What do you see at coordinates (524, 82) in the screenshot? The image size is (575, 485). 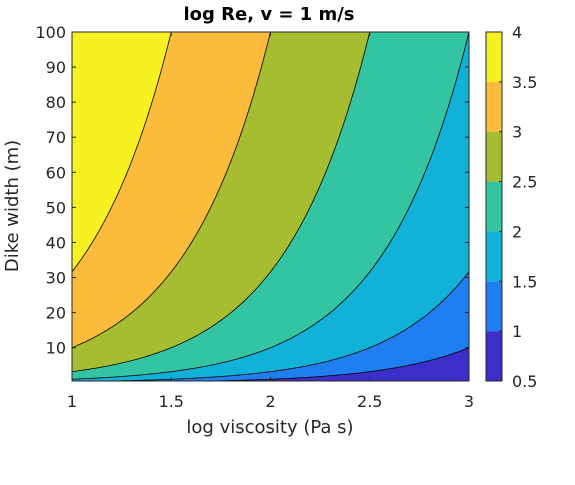 I see `colorbar-tick-label: 3.5` at bounding box center [524, 82].